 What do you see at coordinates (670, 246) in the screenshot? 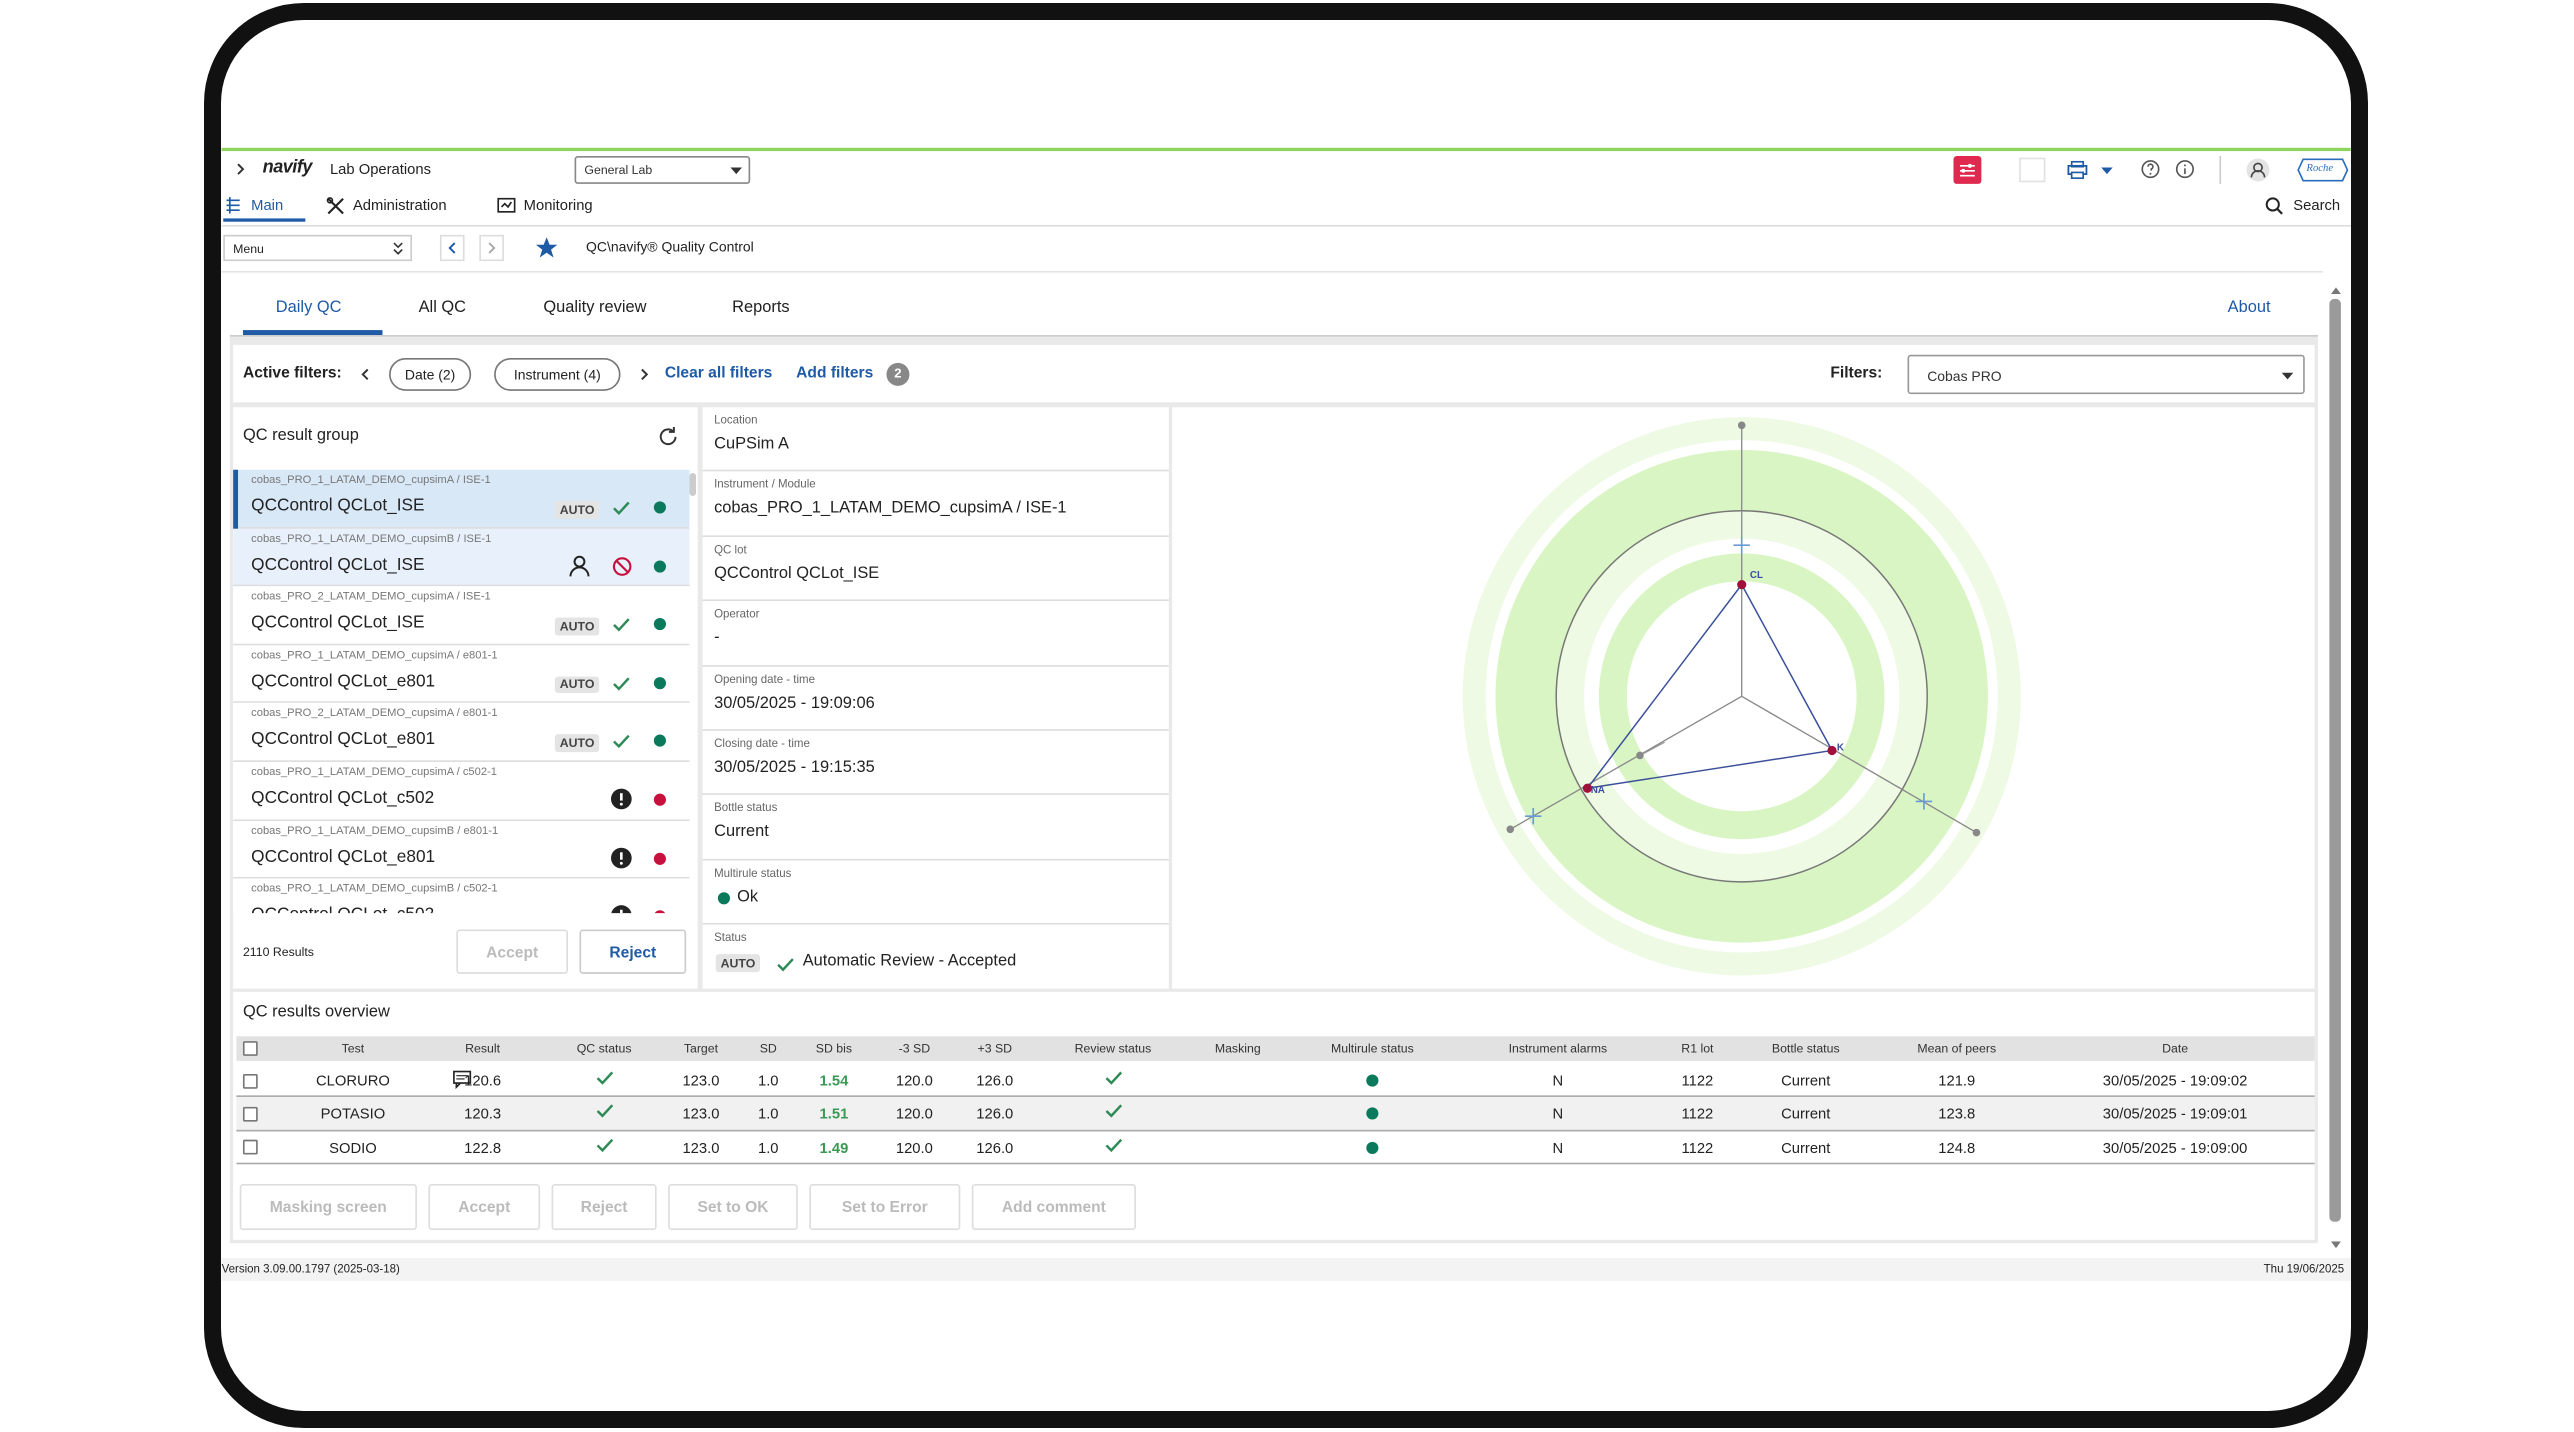
I see `breadcrumb-path: QC\navify® Quality Control` at bounding box center [670, 246].